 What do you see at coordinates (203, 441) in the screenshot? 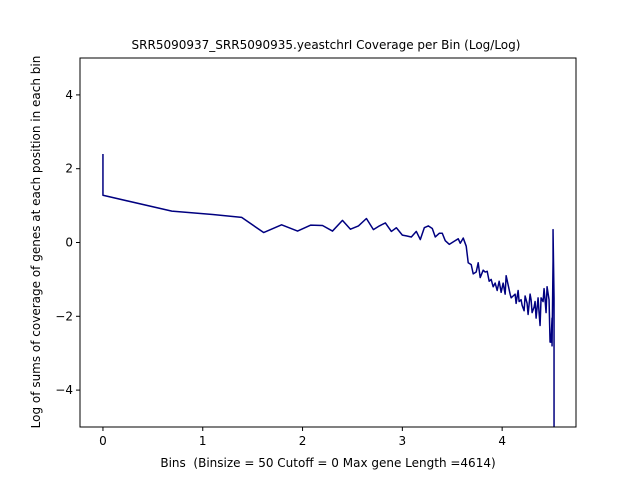
I see `x-tick-label: 1` at bounding box center [203, 441].